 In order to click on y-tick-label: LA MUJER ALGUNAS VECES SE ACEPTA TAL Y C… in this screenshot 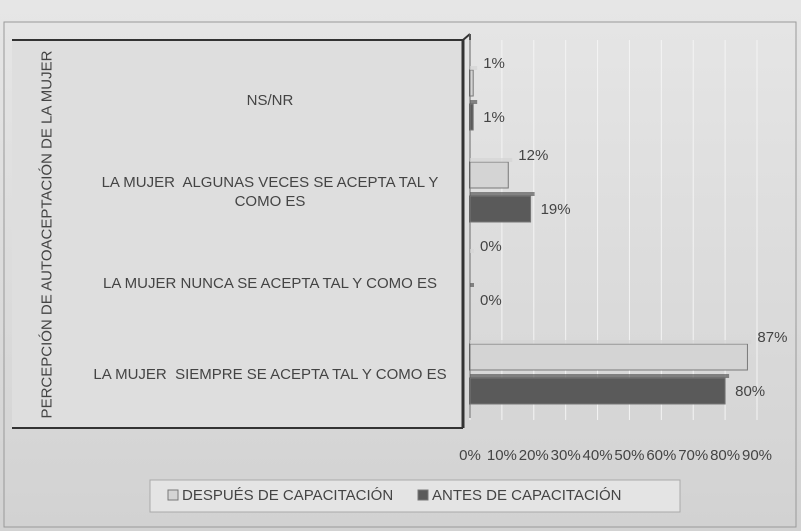, I will do `click(272, 192)`.